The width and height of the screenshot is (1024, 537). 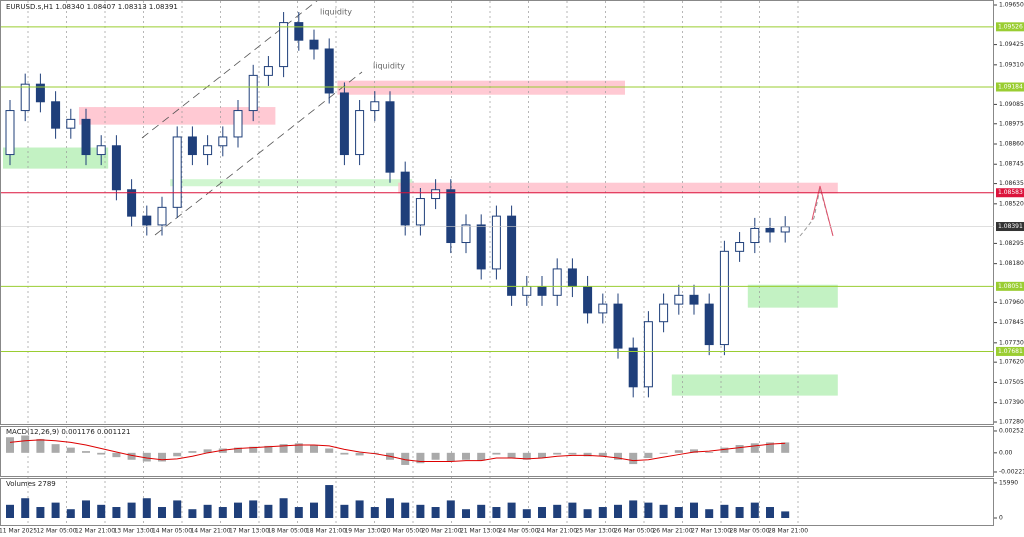 I want to click on time-label: 20 Mar 05:00, so click(x=403, y=531).